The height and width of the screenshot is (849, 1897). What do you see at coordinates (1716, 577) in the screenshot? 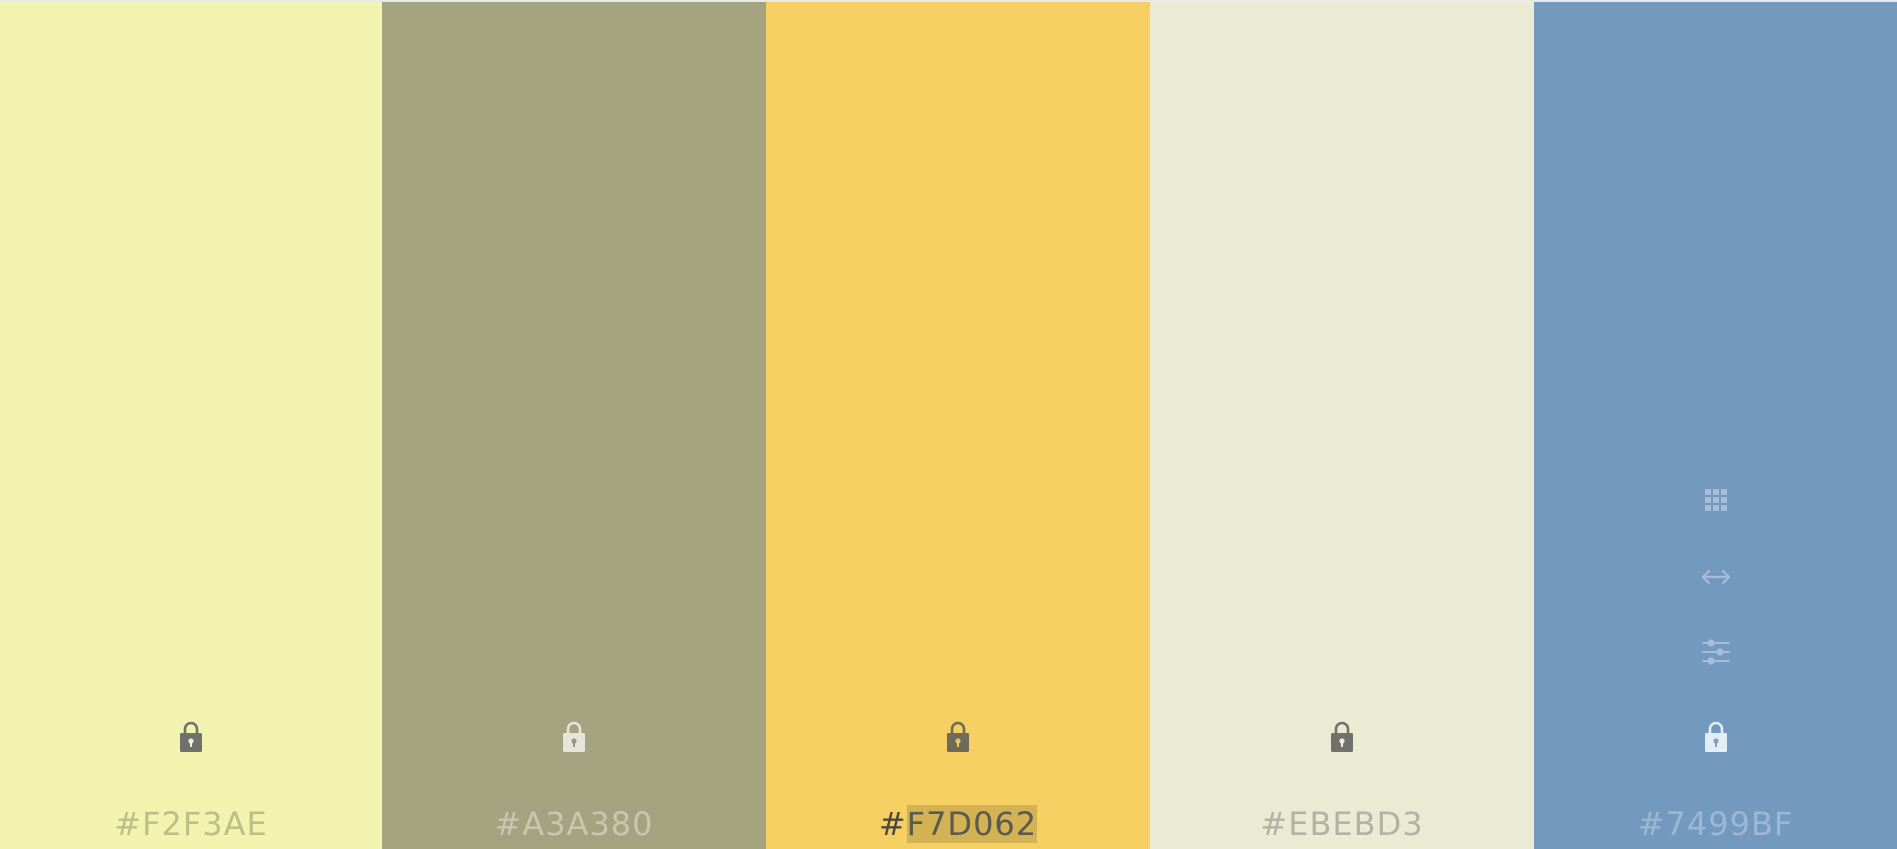
I see `drag-arrows-icon` at bounding box center [1716, 577].